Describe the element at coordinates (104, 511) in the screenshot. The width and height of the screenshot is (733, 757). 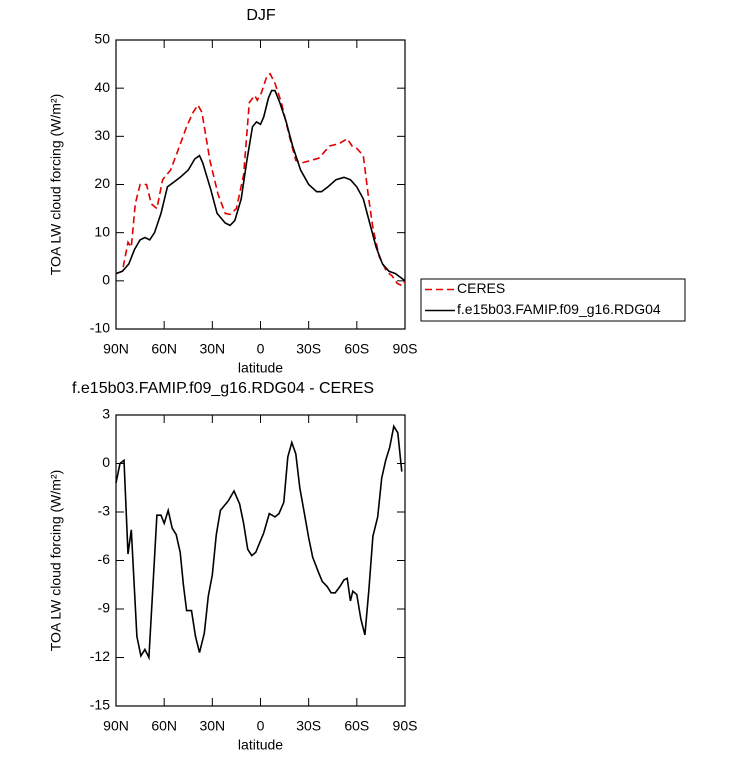
I see `y-tick-label: -3` at that location.